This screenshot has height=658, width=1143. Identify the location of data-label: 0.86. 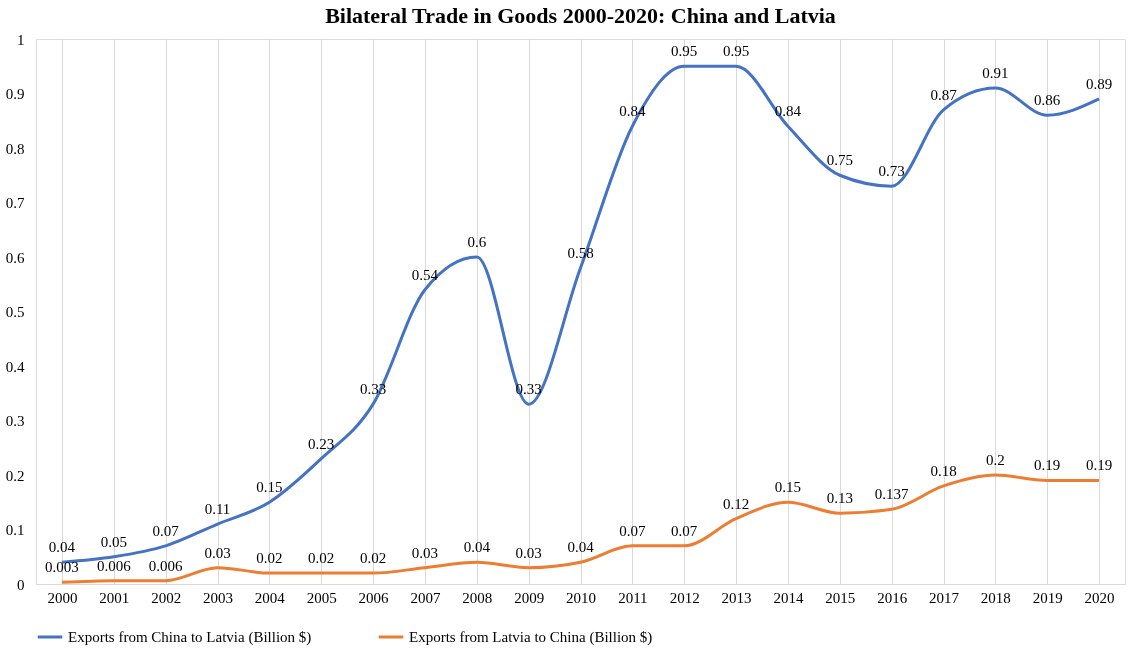
(1047, 100).